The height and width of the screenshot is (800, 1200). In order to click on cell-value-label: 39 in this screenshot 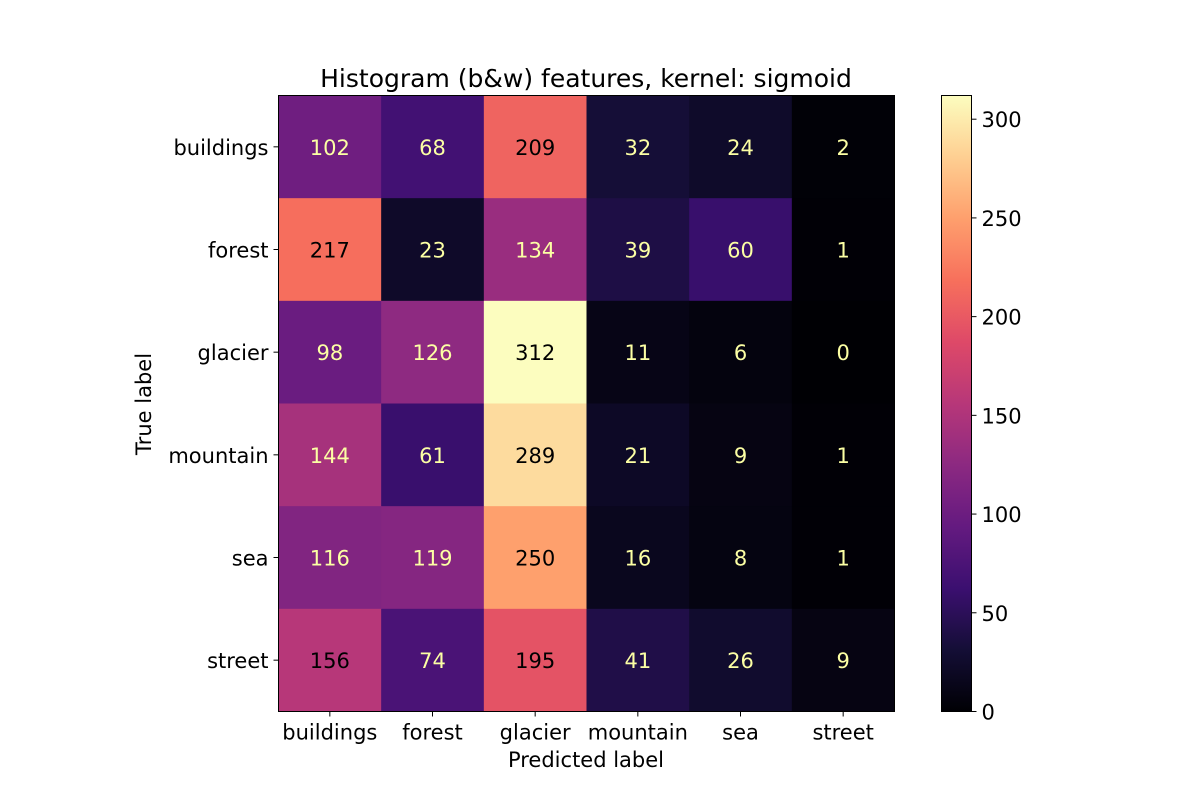, I will do `click(637, 251)`.